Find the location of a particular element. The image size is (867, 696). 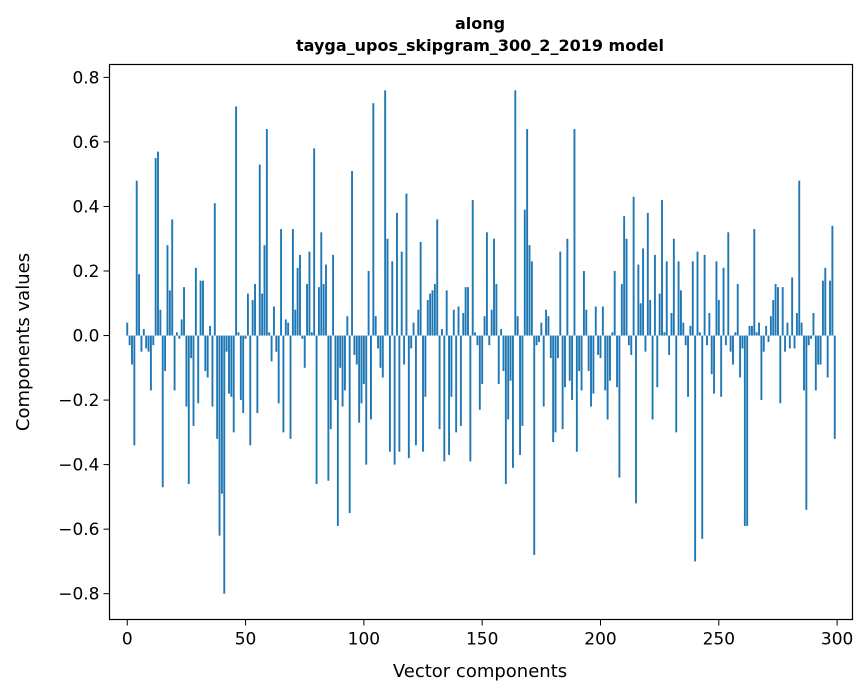

x-tick-label: 0 is located at coordinates (127, 640).